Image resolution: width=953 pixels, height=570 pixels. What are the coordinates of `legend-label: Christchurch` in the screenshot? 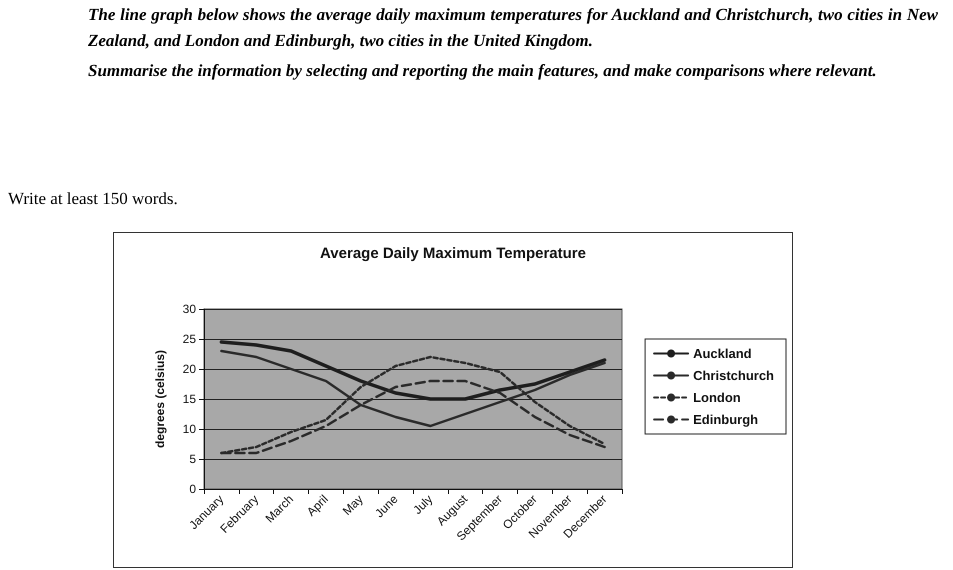 It's located at (733, 375).